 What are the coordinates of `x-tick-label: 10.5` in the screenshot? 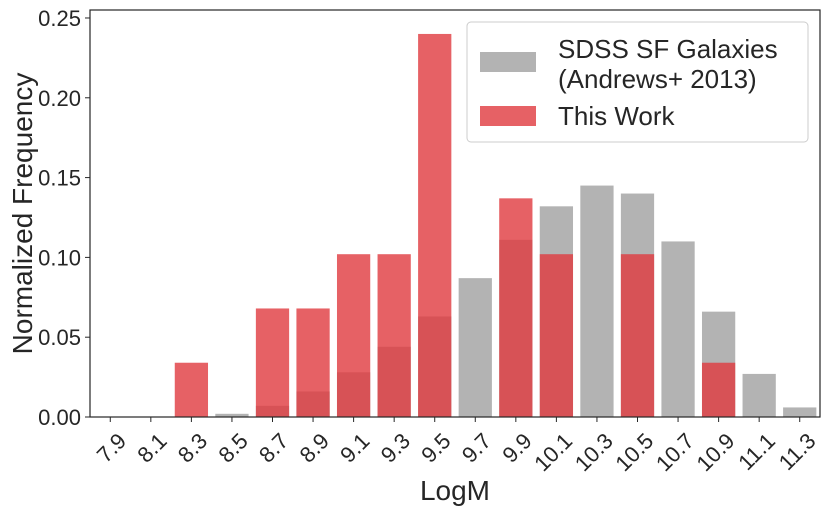 It's located at (634, 452).